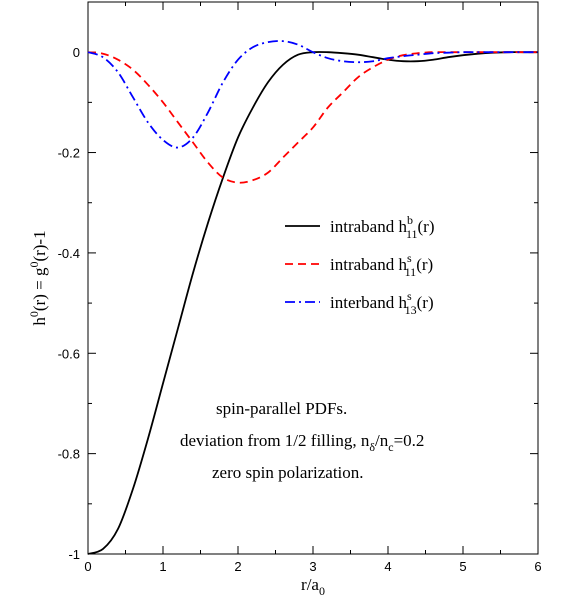  What do you see at coordinates (310, 584) in the screenshot?
I see `x-axis-label-main: r/a` at bounding box center [310, 584].